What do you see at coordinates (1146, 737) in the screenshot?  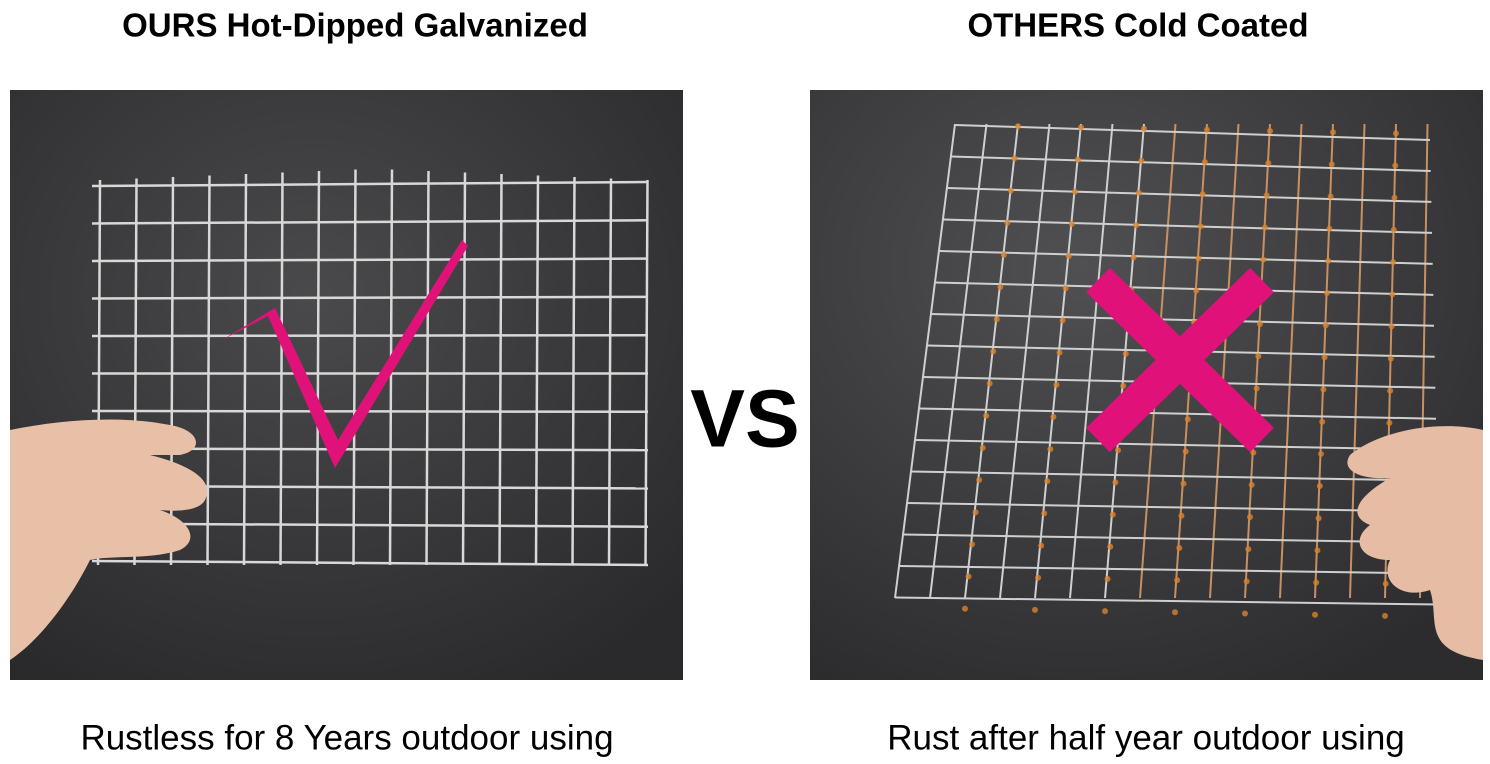 I see `right-caption: Rust after half year outdoor using` at bounding box center [1146, 737].